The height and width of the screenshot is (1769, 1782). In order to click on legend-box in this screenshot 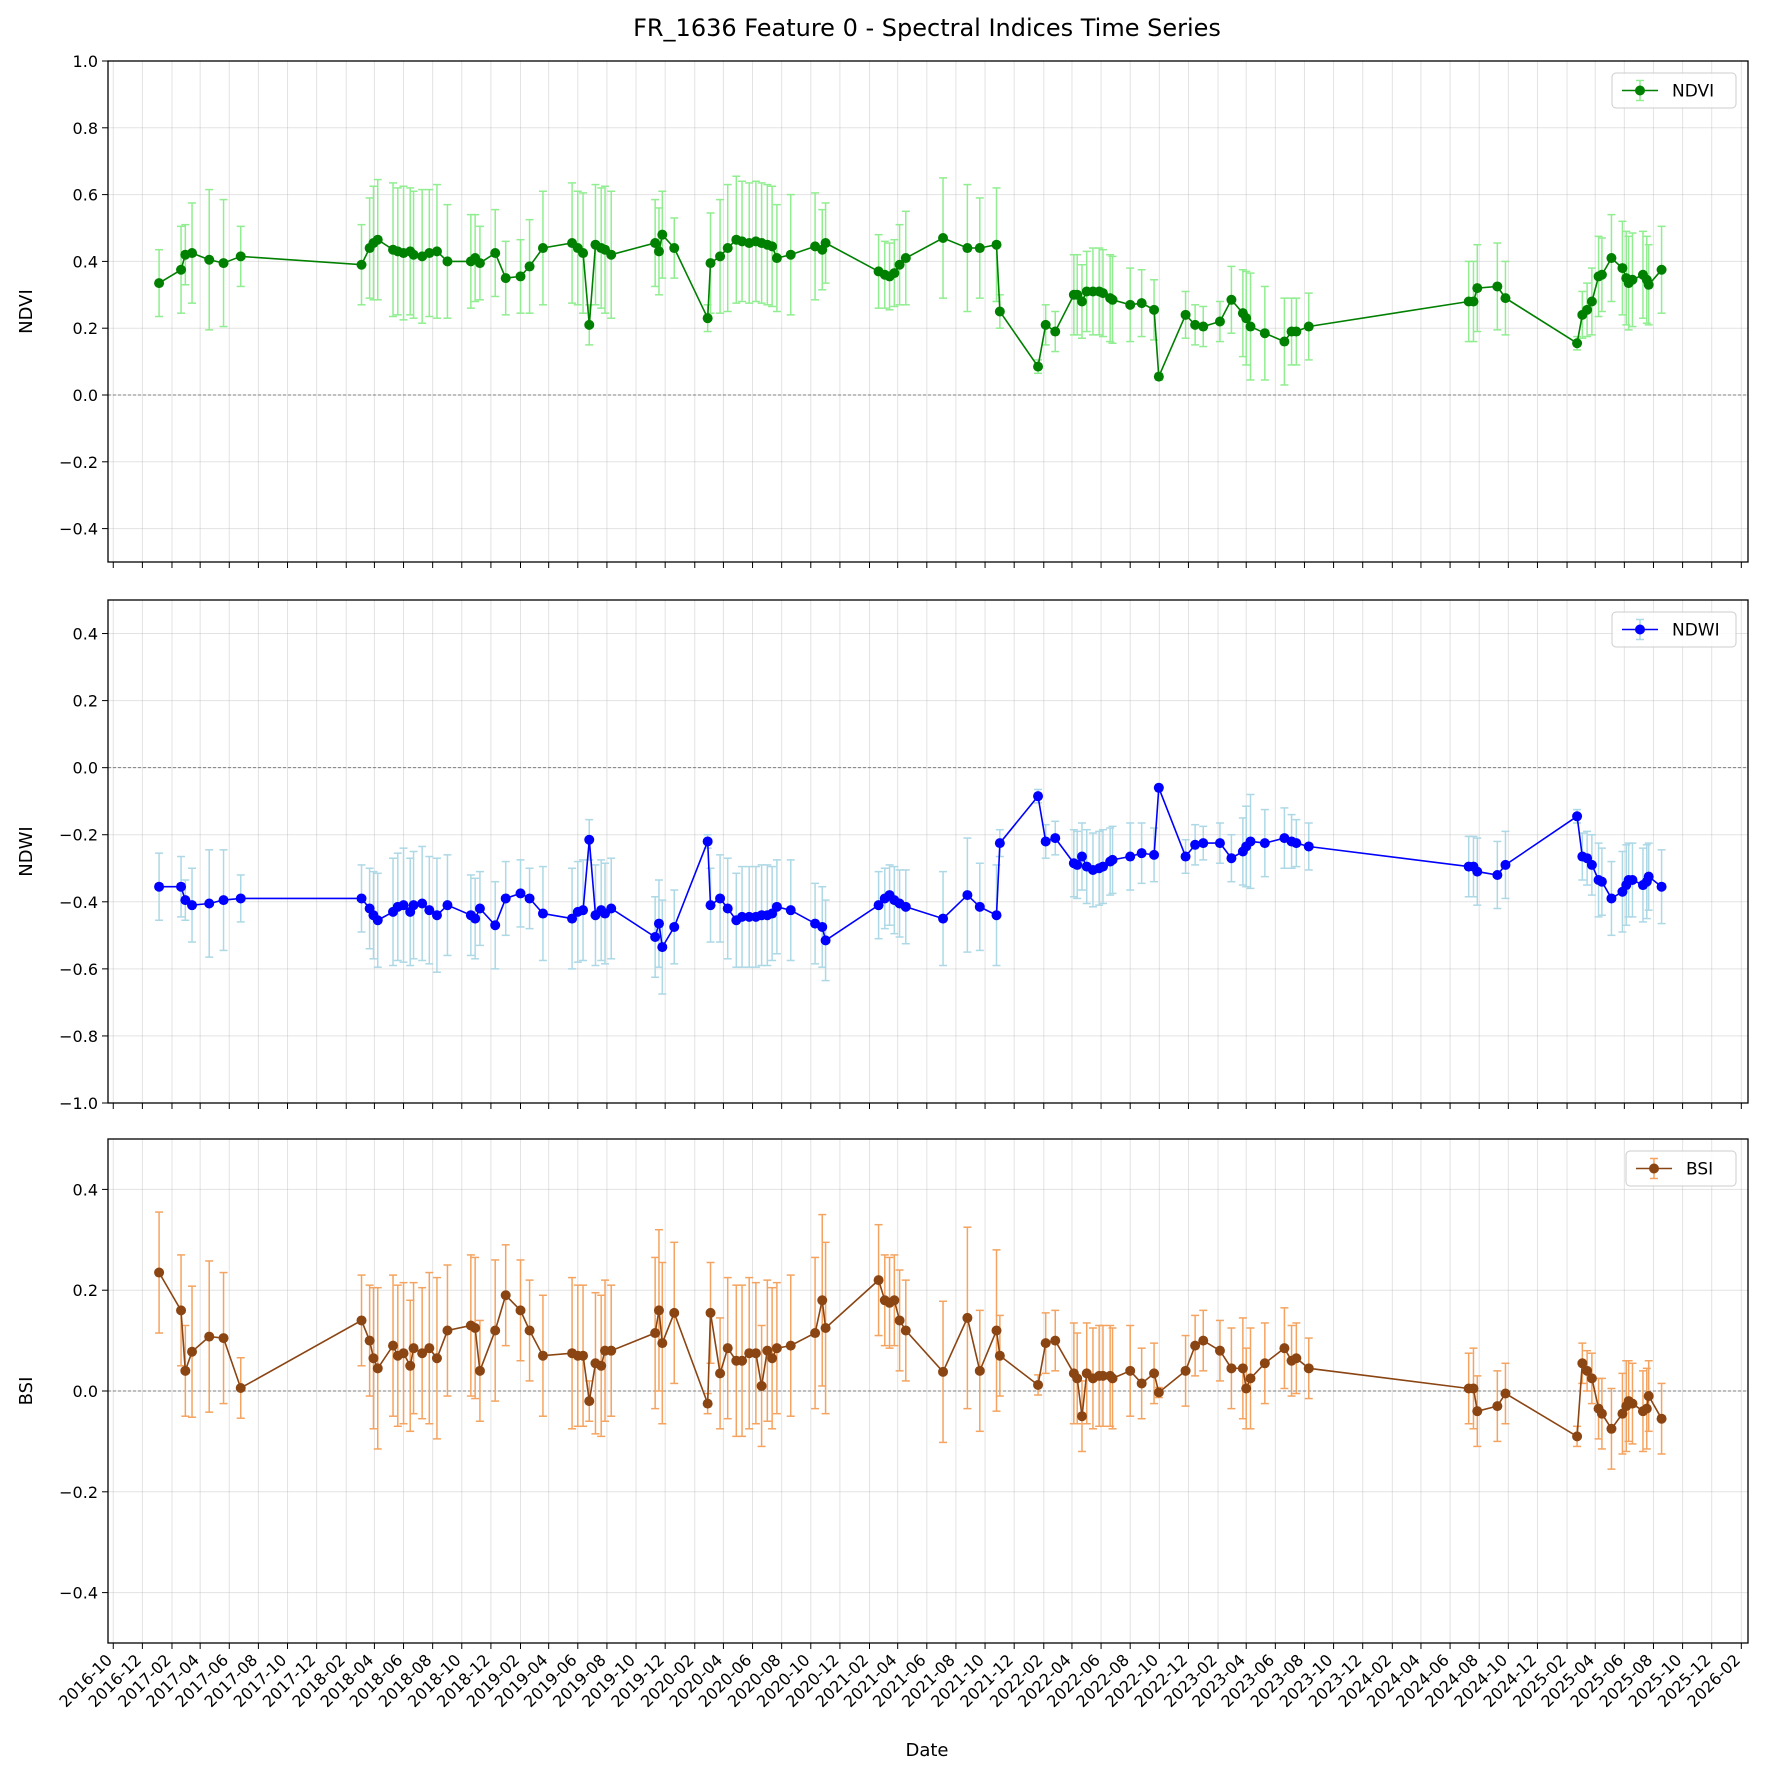, I will do `click(1674, 90)`.